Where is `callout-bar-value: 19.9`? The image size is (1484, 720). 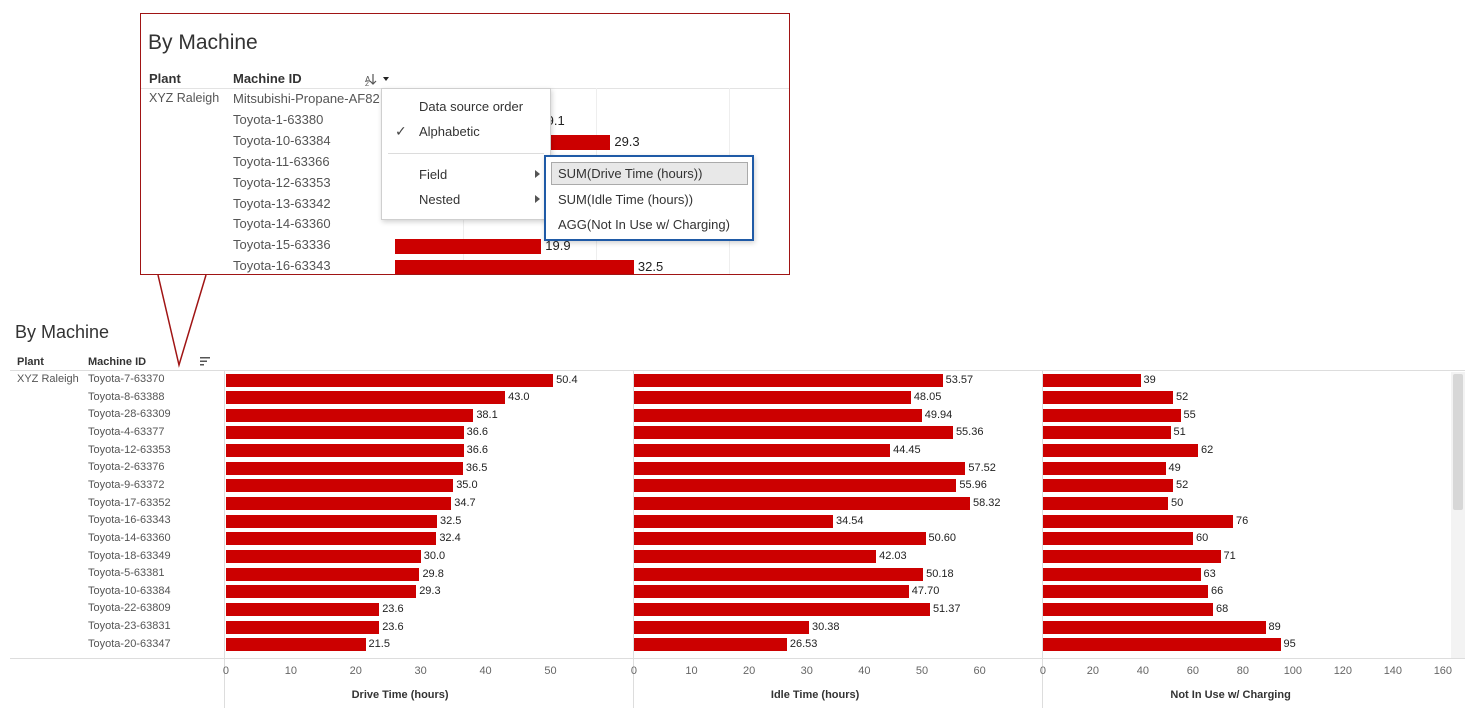
callout-bar-value: 19.9 is located at coordinates (558, 246).